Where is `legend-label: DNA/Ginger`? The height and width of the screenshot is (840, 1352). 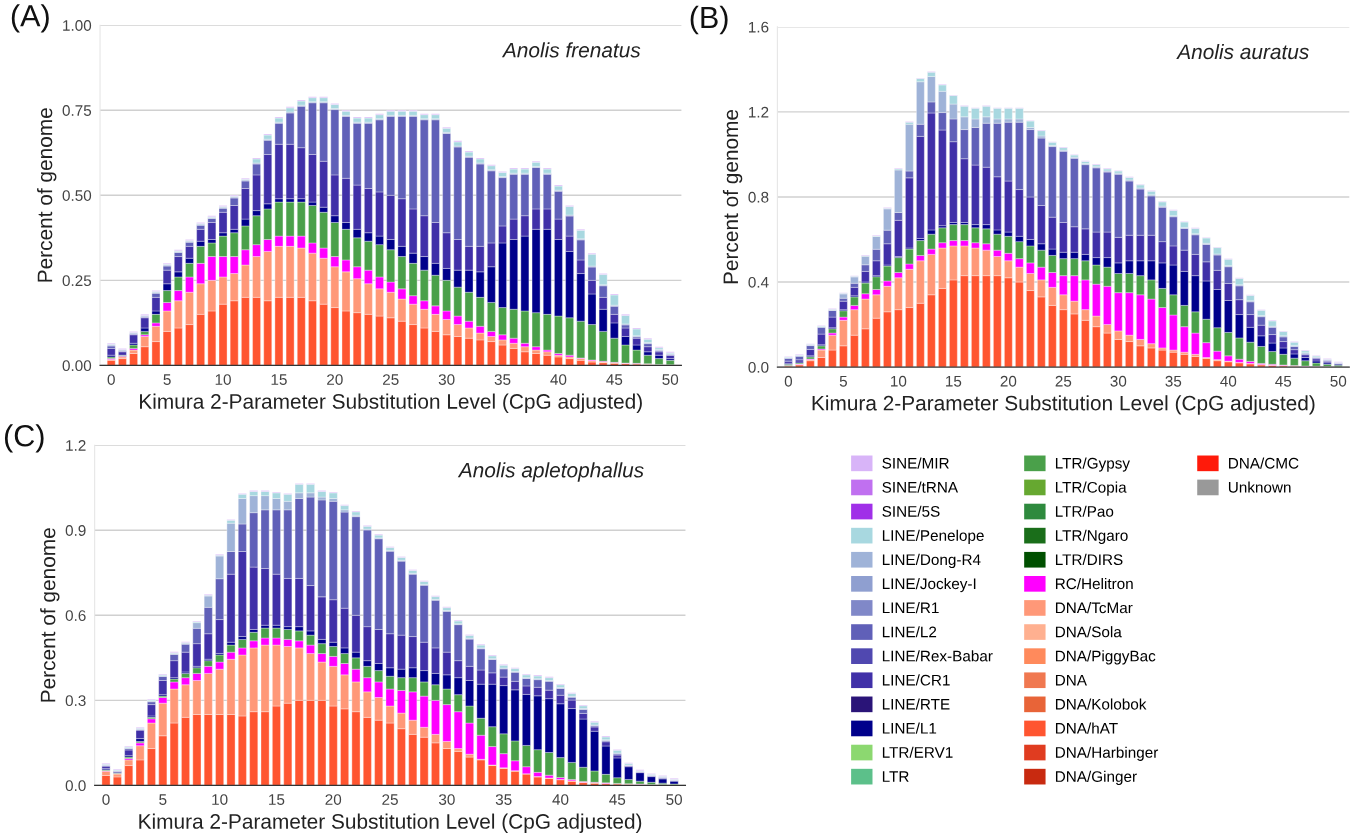 legend-label: DNA/Ginger is located at coordinates (1096, 777).